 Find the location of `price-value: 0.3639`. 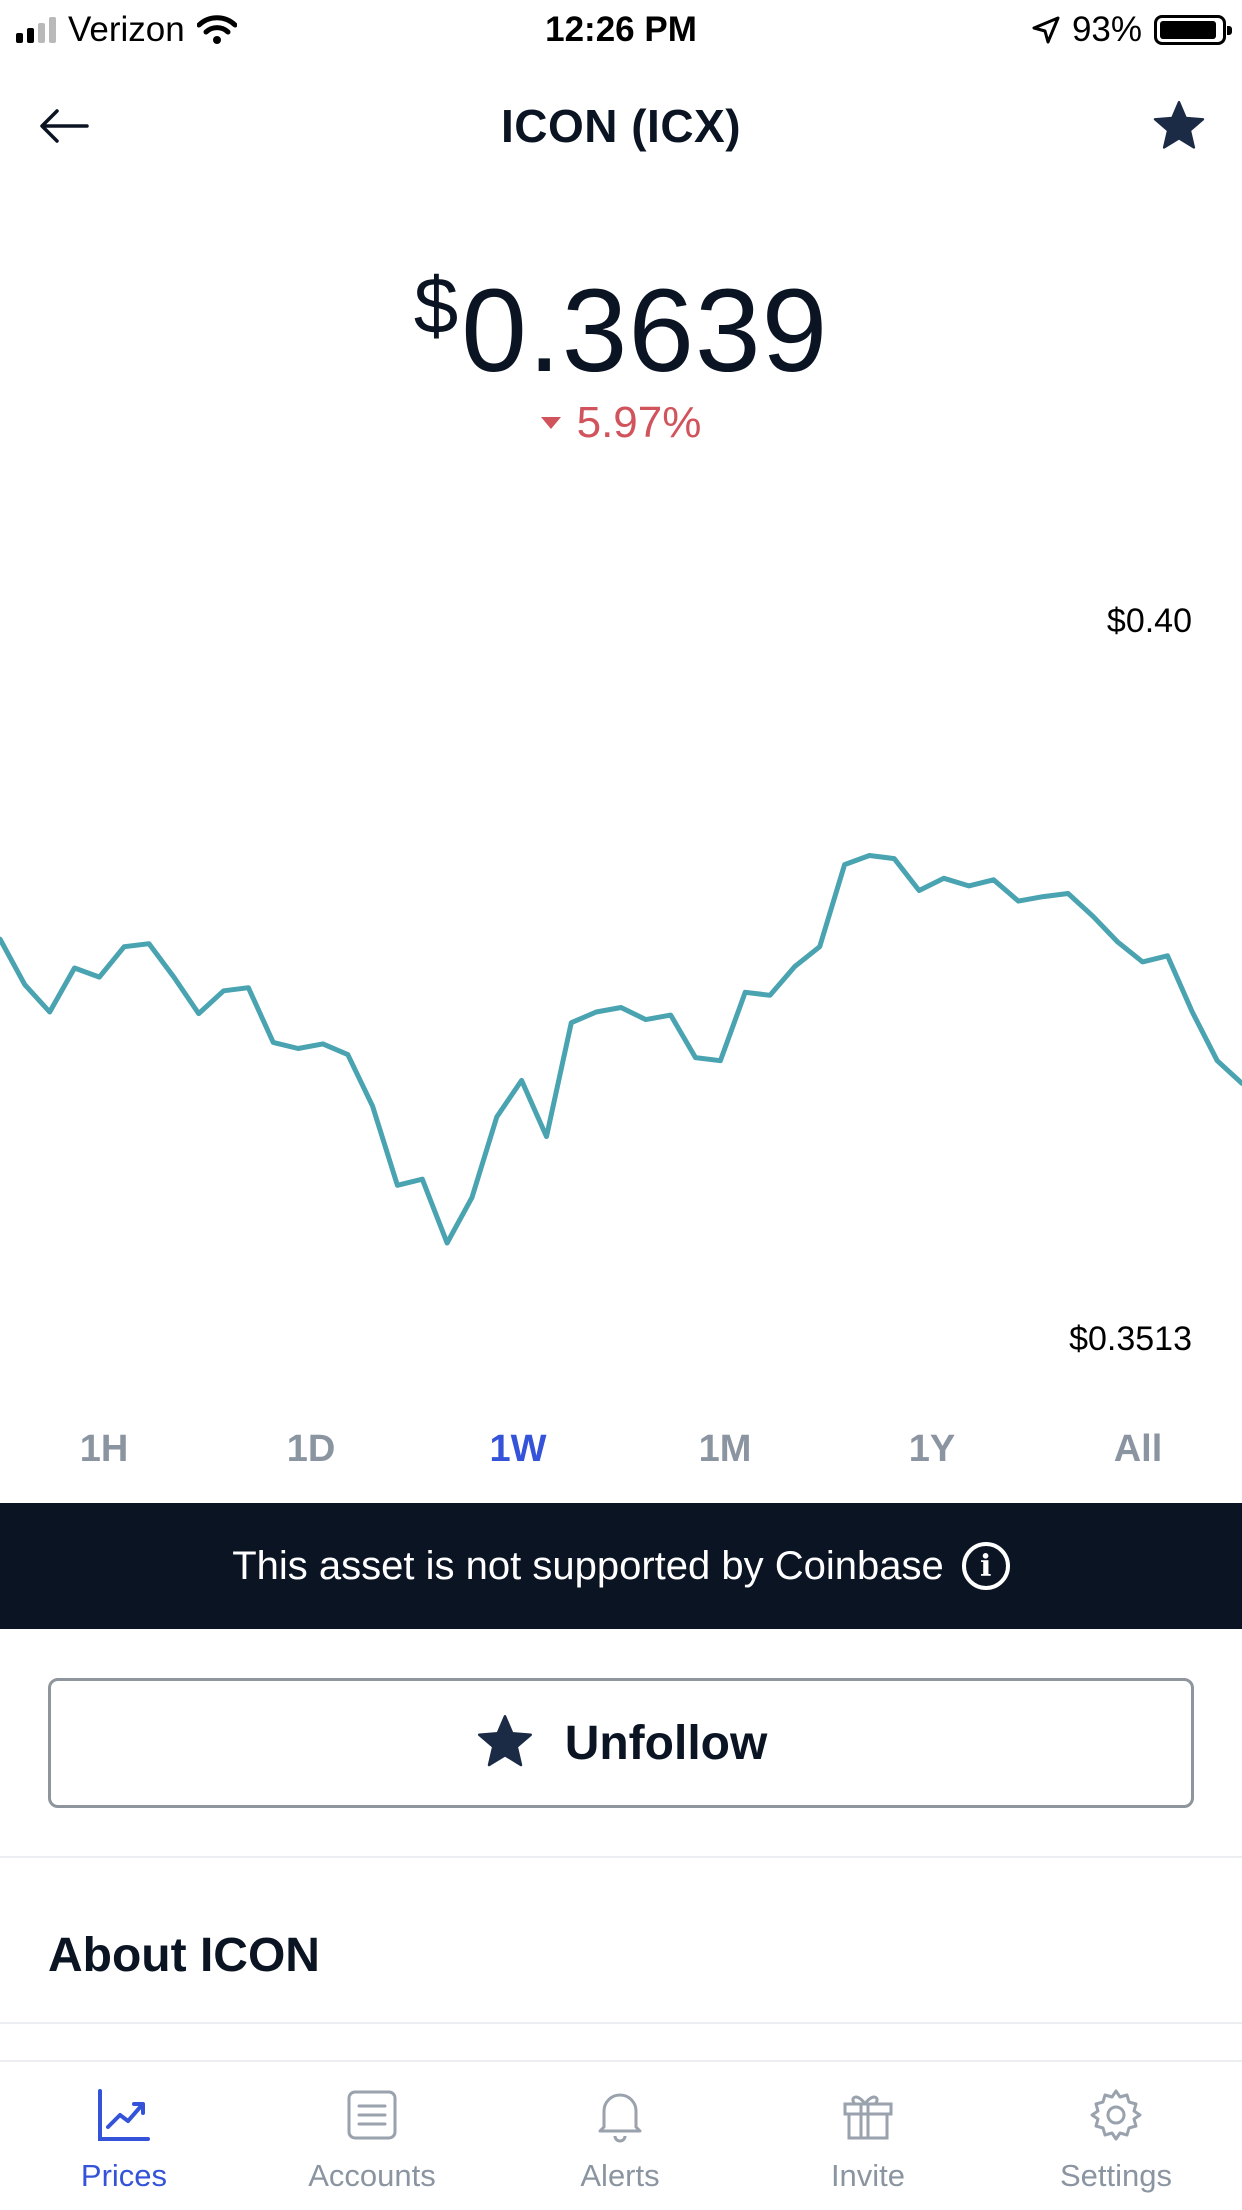

price-value: 0.3639 is located at coordinates (645, 331).